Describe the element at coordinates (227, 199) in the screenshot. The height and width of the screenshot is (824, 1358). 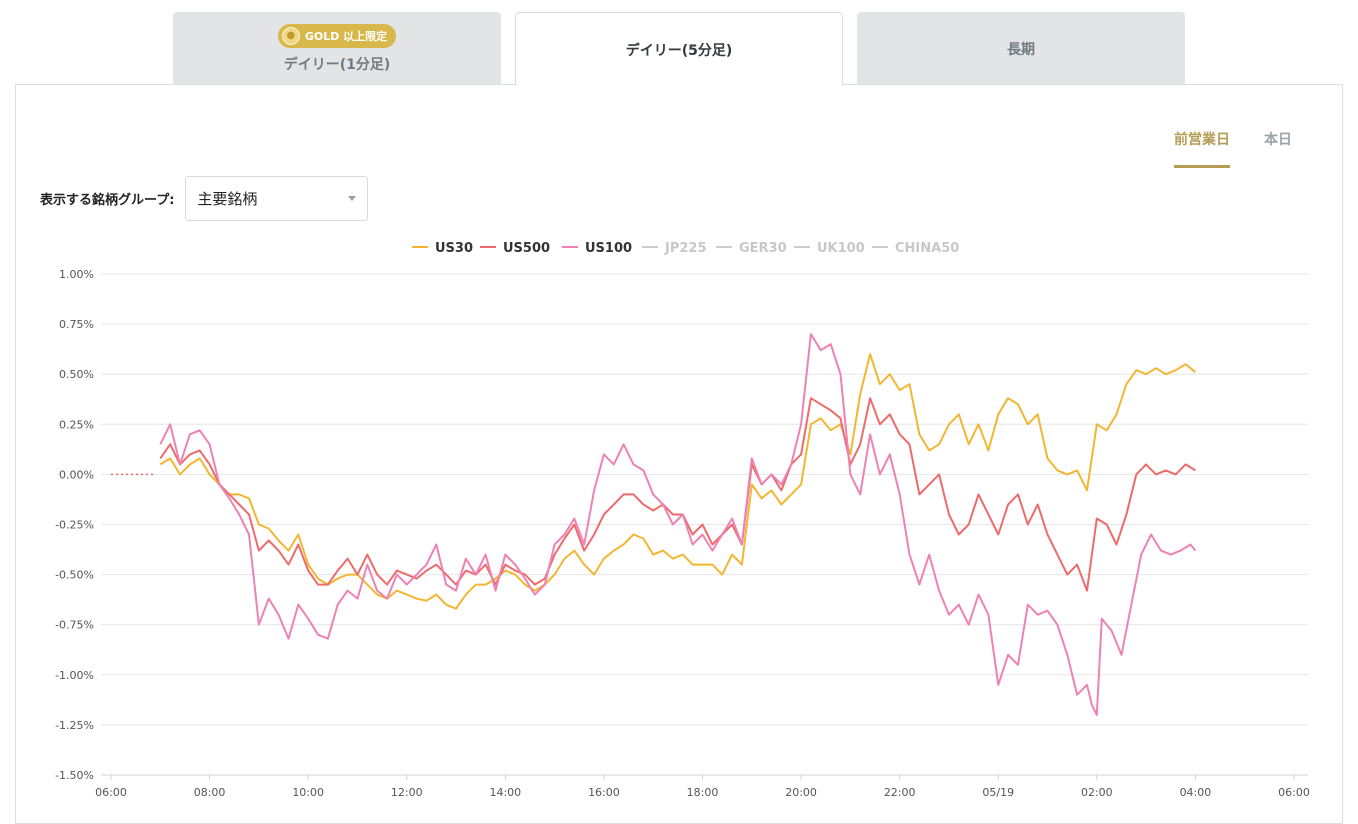
I see `group-select-value: 主要銘柄` at that location.